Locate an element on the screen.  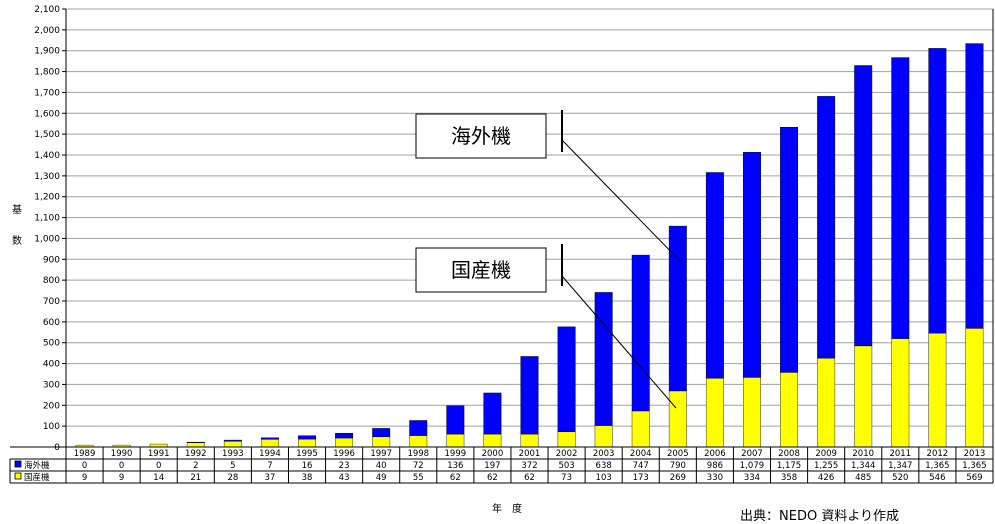
table-cell: 62 is located at coordinates (529, 478).